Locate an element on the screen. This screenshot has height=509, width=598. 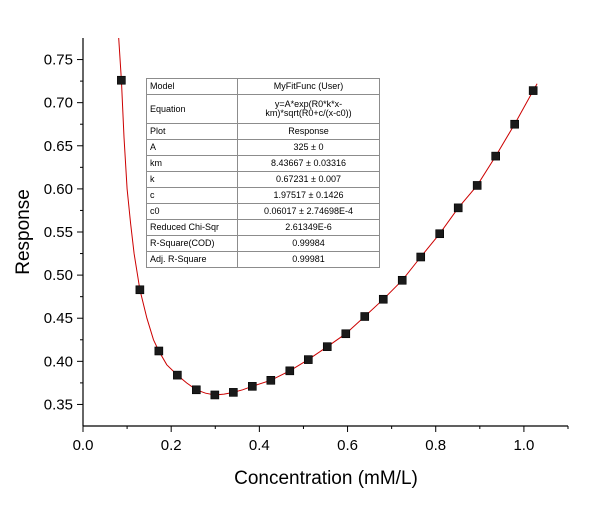
y-axis-title: Response is located at coordinates (23, 232).